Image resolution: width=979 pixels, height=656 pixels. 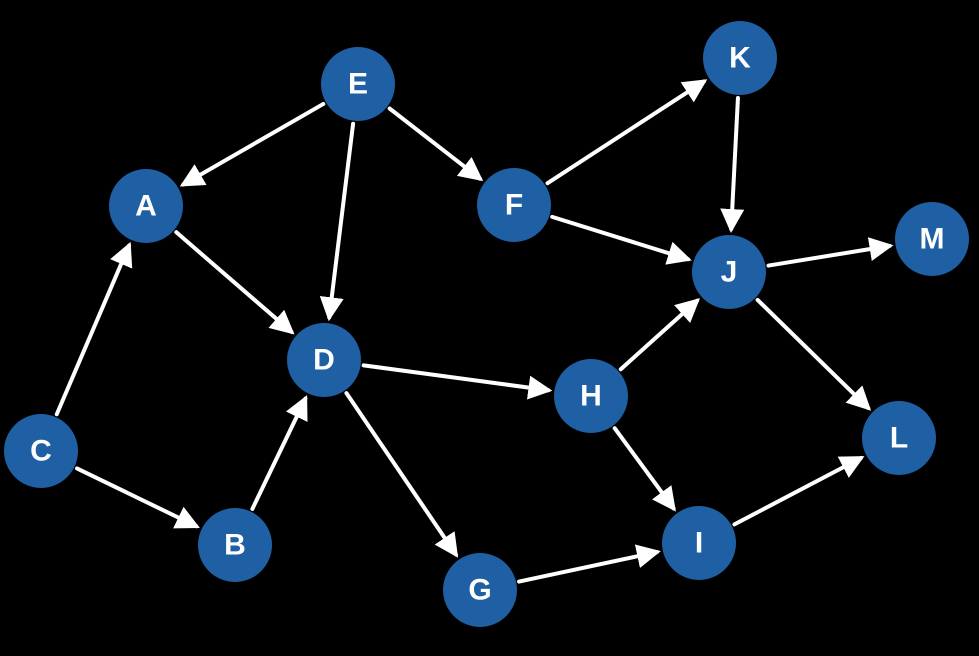 I want to click on node-label: A, so click(x=146, y=206).